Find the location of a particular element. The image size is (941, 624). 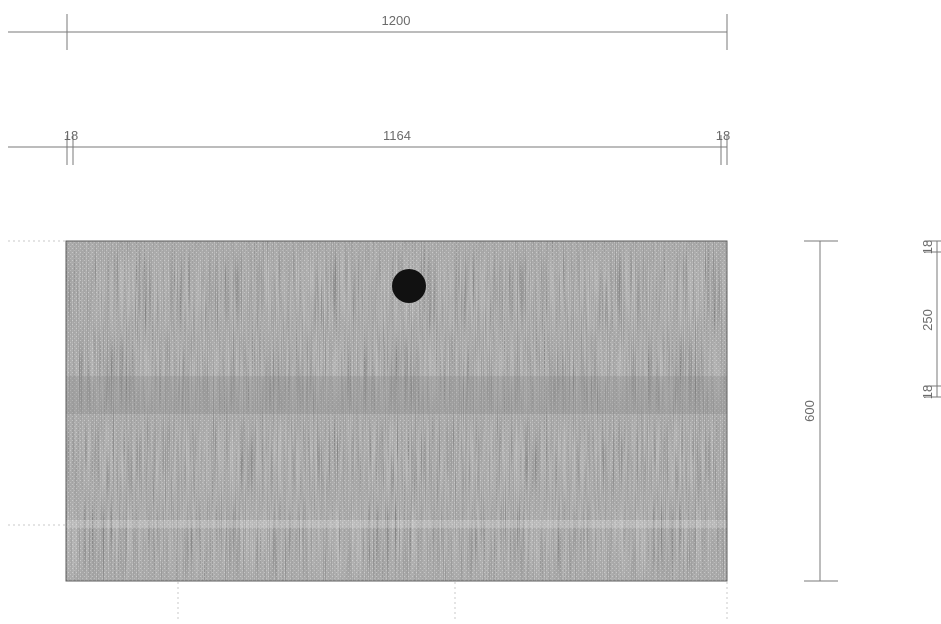

side-top-thickness-label: 18 is located at coordinates (927, 247).